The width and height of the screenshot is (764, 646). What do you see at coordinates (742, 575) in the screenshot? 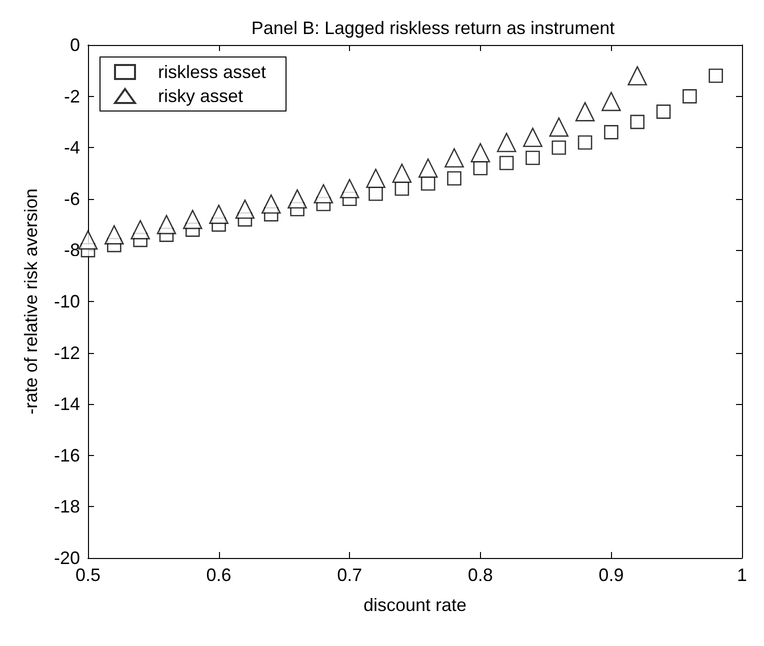
I see `x-tick-label: 1` at bounding box center [742, 575].